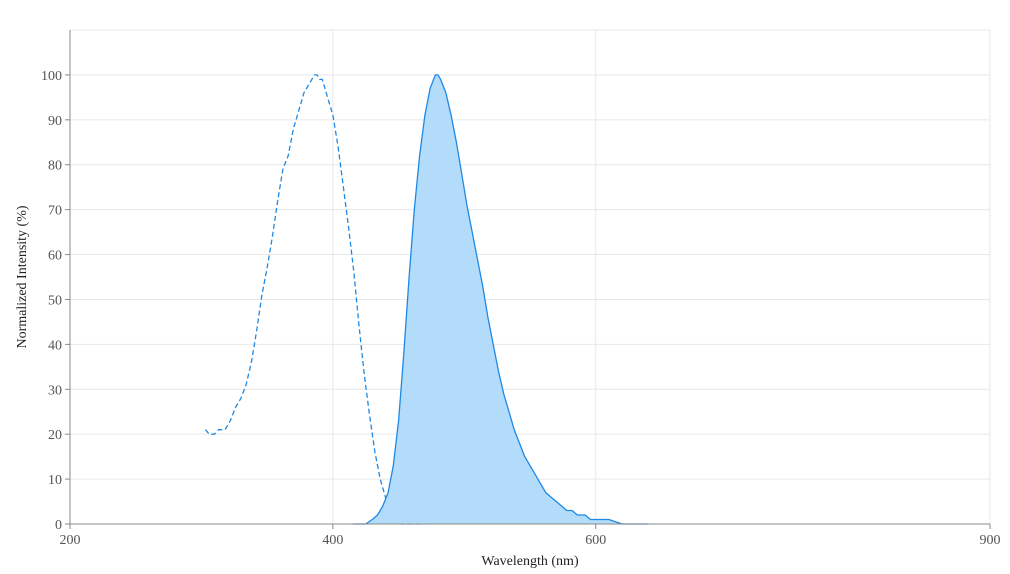  I want to click on y-tick-label: 10, so click(55, 480).